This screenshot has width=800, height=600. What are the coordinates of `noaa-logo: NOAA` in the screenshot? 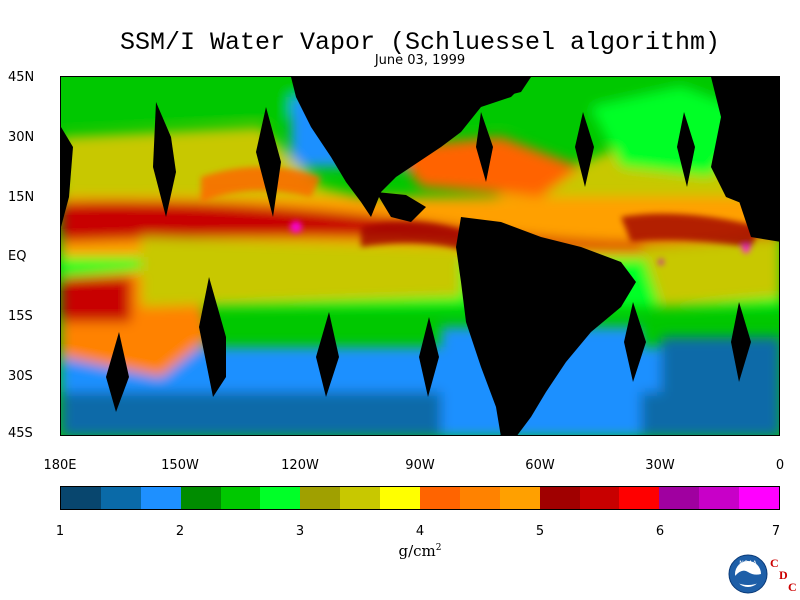 It's located at (748, 574).